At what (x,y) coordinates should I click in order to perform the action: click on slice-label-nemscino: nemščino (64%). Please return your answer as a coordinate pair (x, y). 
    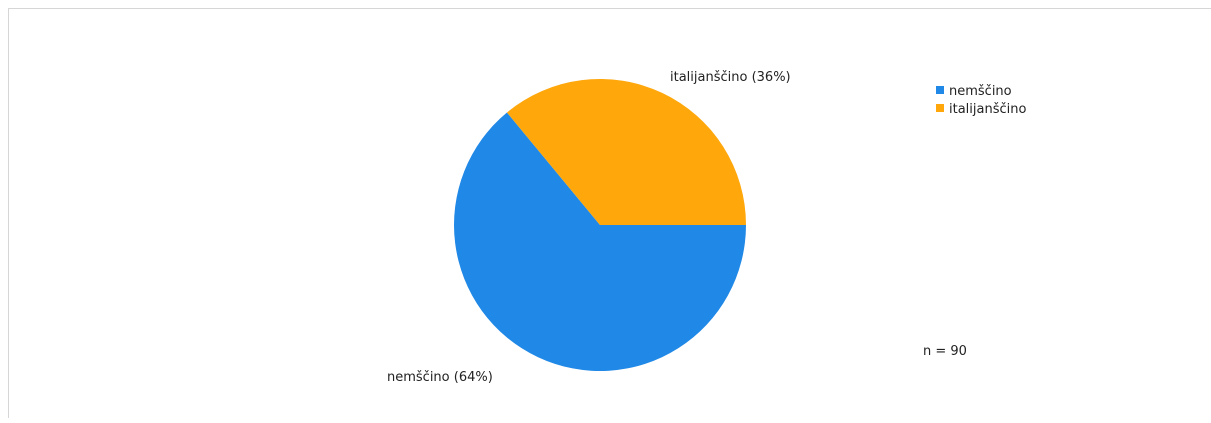
    Looking at the image, I should click on (440, 377).